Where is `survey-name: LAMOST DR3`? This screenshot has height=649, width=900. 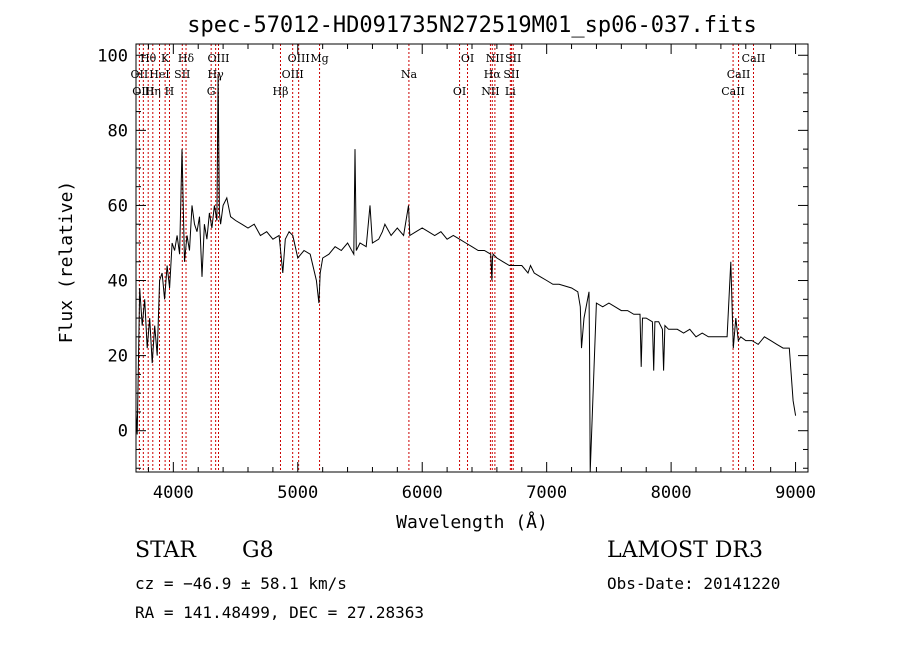
survey-name: LAMOST DR3 is located at coordinates (685, 550).